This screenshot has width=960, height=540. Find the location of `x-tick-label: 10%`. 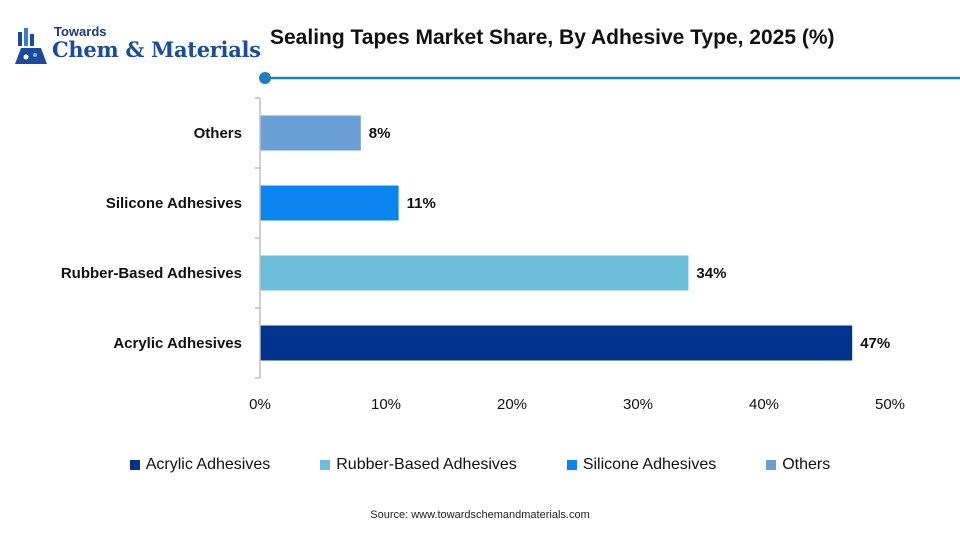

x-tick-label: 10% is located at coordinates (386, 404).